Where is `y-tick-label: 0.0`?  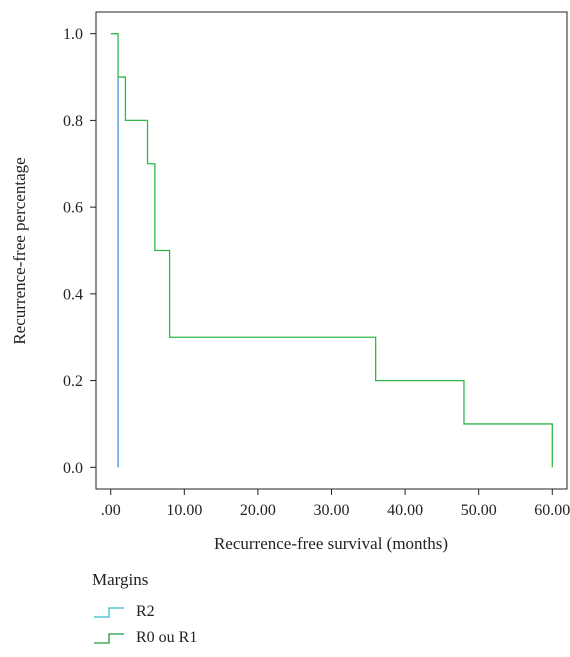
y-tick-label: 0.0 is located at coordinates (73, 468).